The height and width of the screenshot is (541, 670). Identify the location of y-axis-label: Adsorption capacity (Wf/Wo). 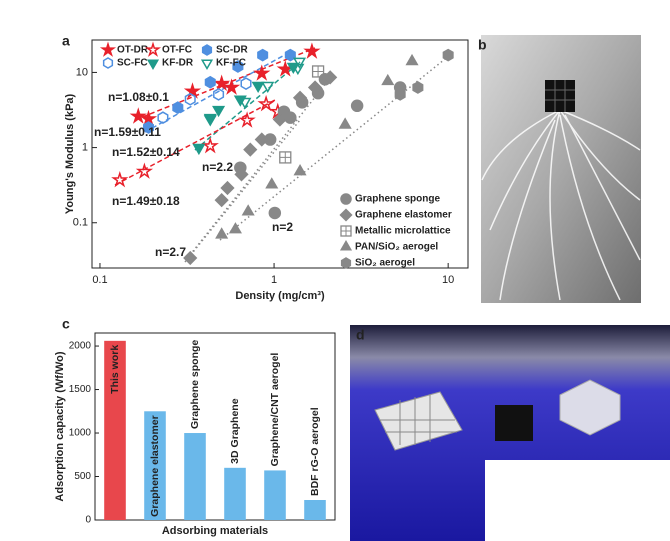
(60, 426).